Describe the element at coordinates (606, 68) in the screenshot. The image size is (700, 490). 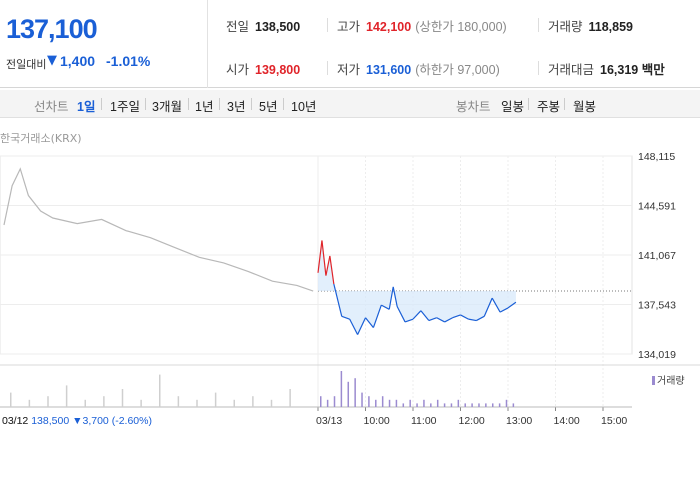
I see `stat-amount: 거래대금 16,319 백만` at that location.